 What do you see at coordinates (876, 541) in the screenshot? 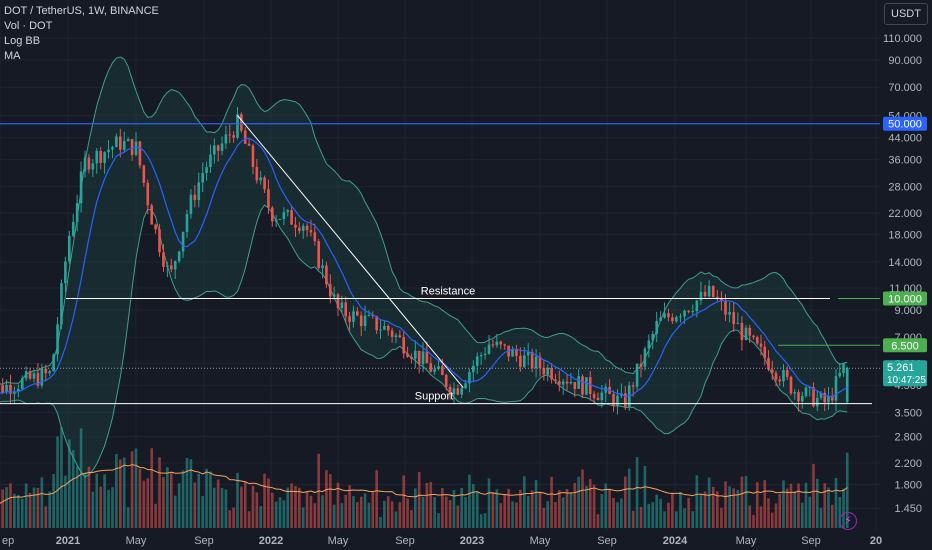
I see `x-tick-label: 20` at bounding box center [876, 541].